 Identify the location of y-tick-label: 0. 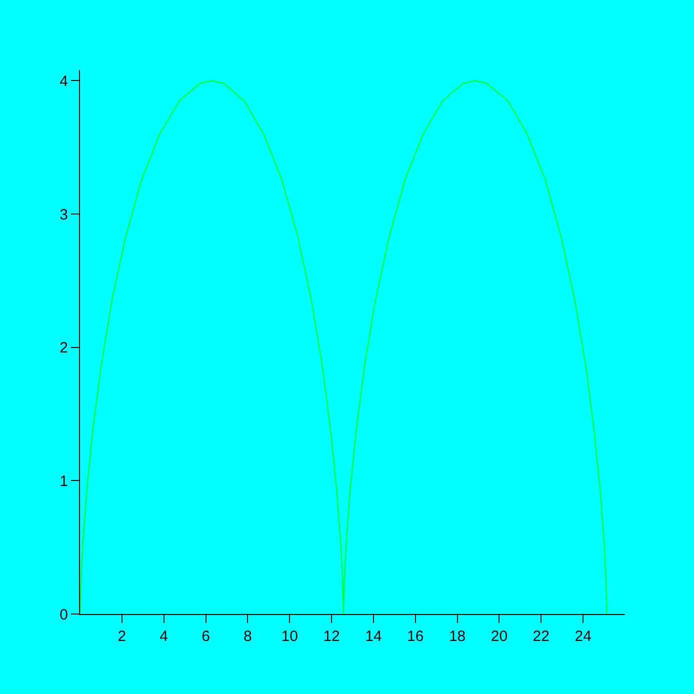
(64, 615).